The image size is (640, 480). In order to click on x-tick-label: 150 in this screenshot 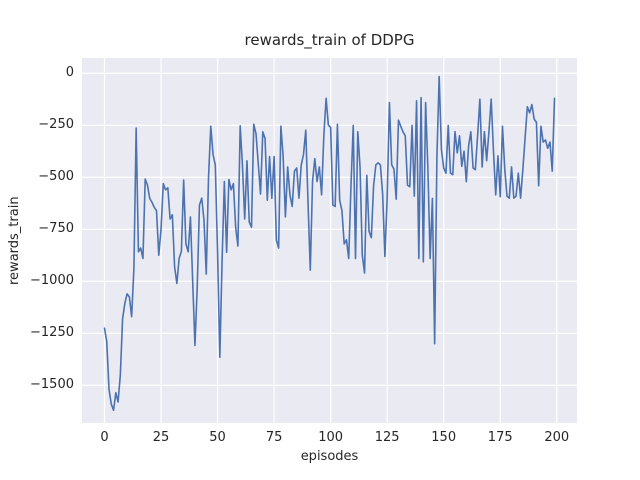, I will do `click(444, 437)`.